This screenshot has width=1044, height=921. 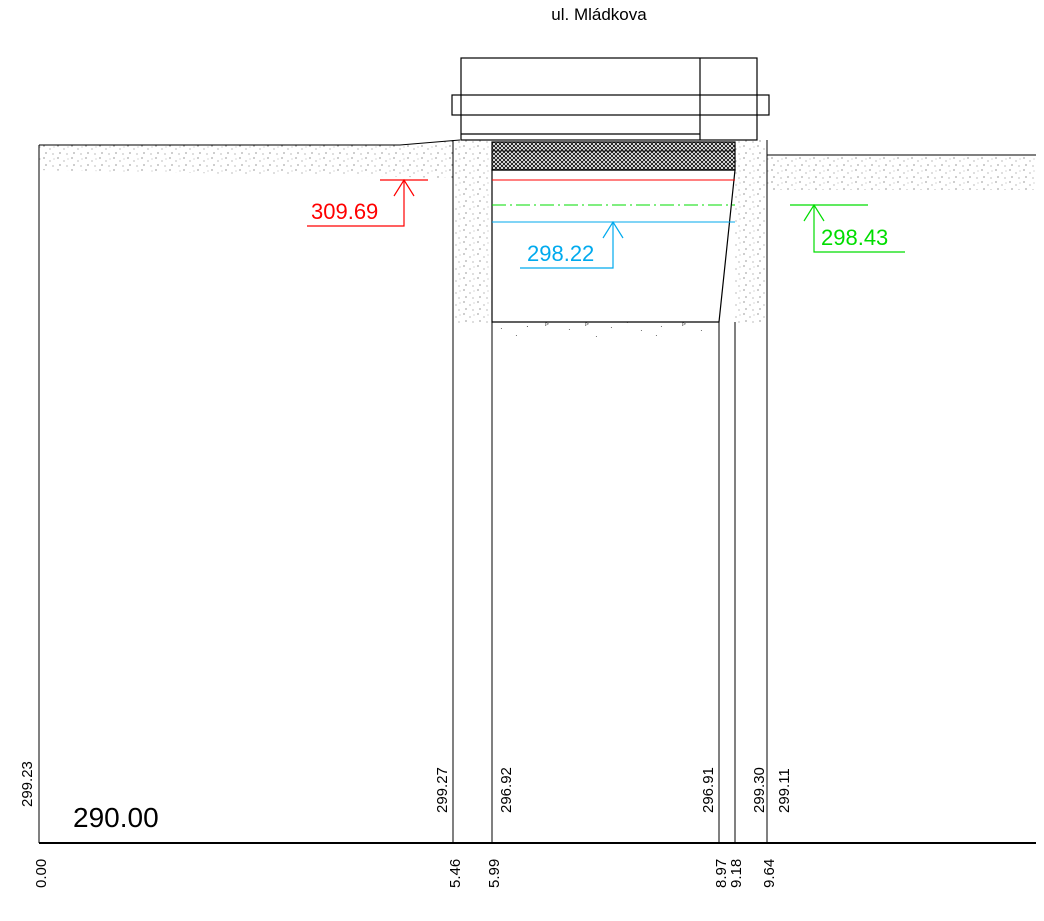 What do you see at coordinates (601, 330) in the screenshot?
I see `gravel-bed: · ᛫ ▹ ·▹ · ᛫· · ▹·· · ·` at bounding box center [601, 330].